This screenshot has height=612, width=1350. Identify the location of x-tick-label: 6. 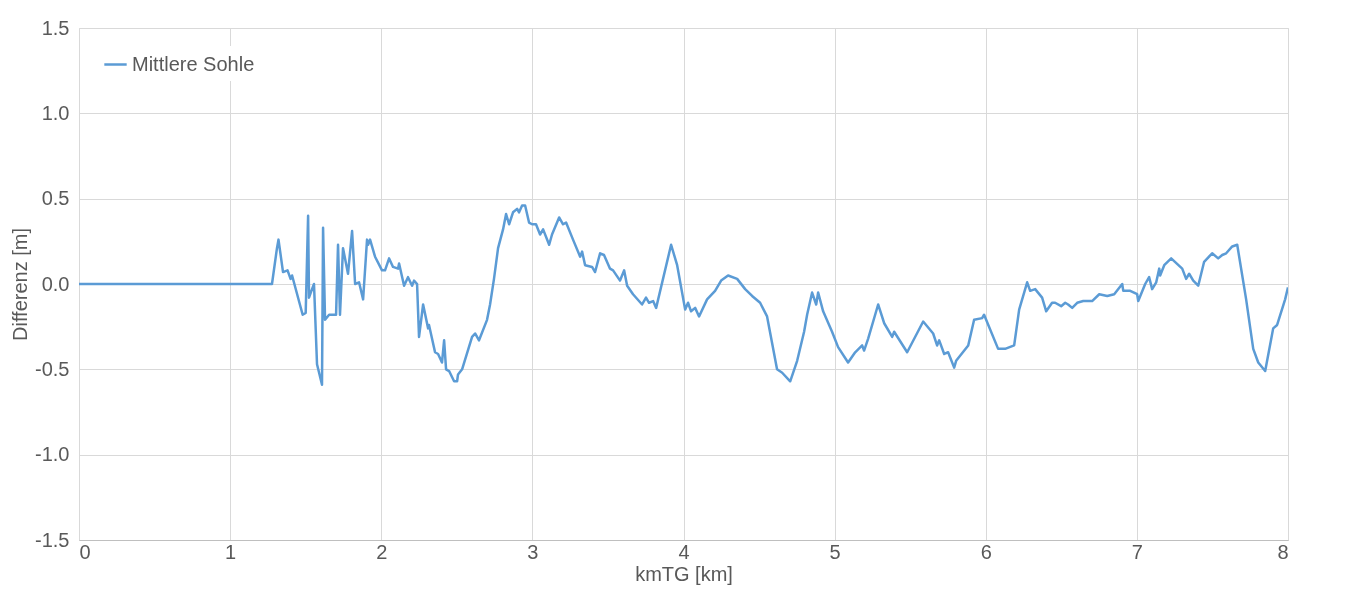
(986, 551).